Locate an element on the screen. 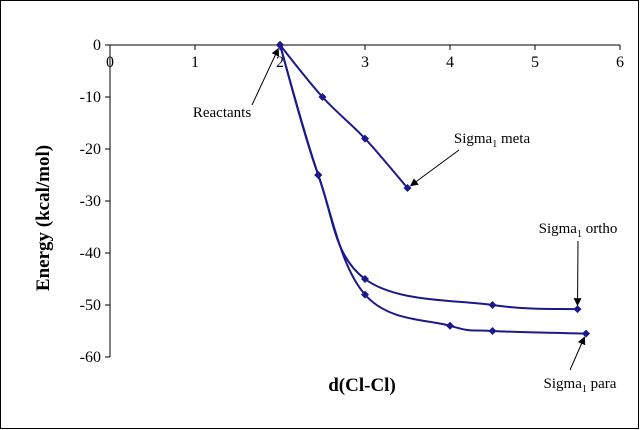 Image resolution: width=640 pixels, height=430 pixels. annotation-reactants: Reactants is located at coordinates (236, 84).